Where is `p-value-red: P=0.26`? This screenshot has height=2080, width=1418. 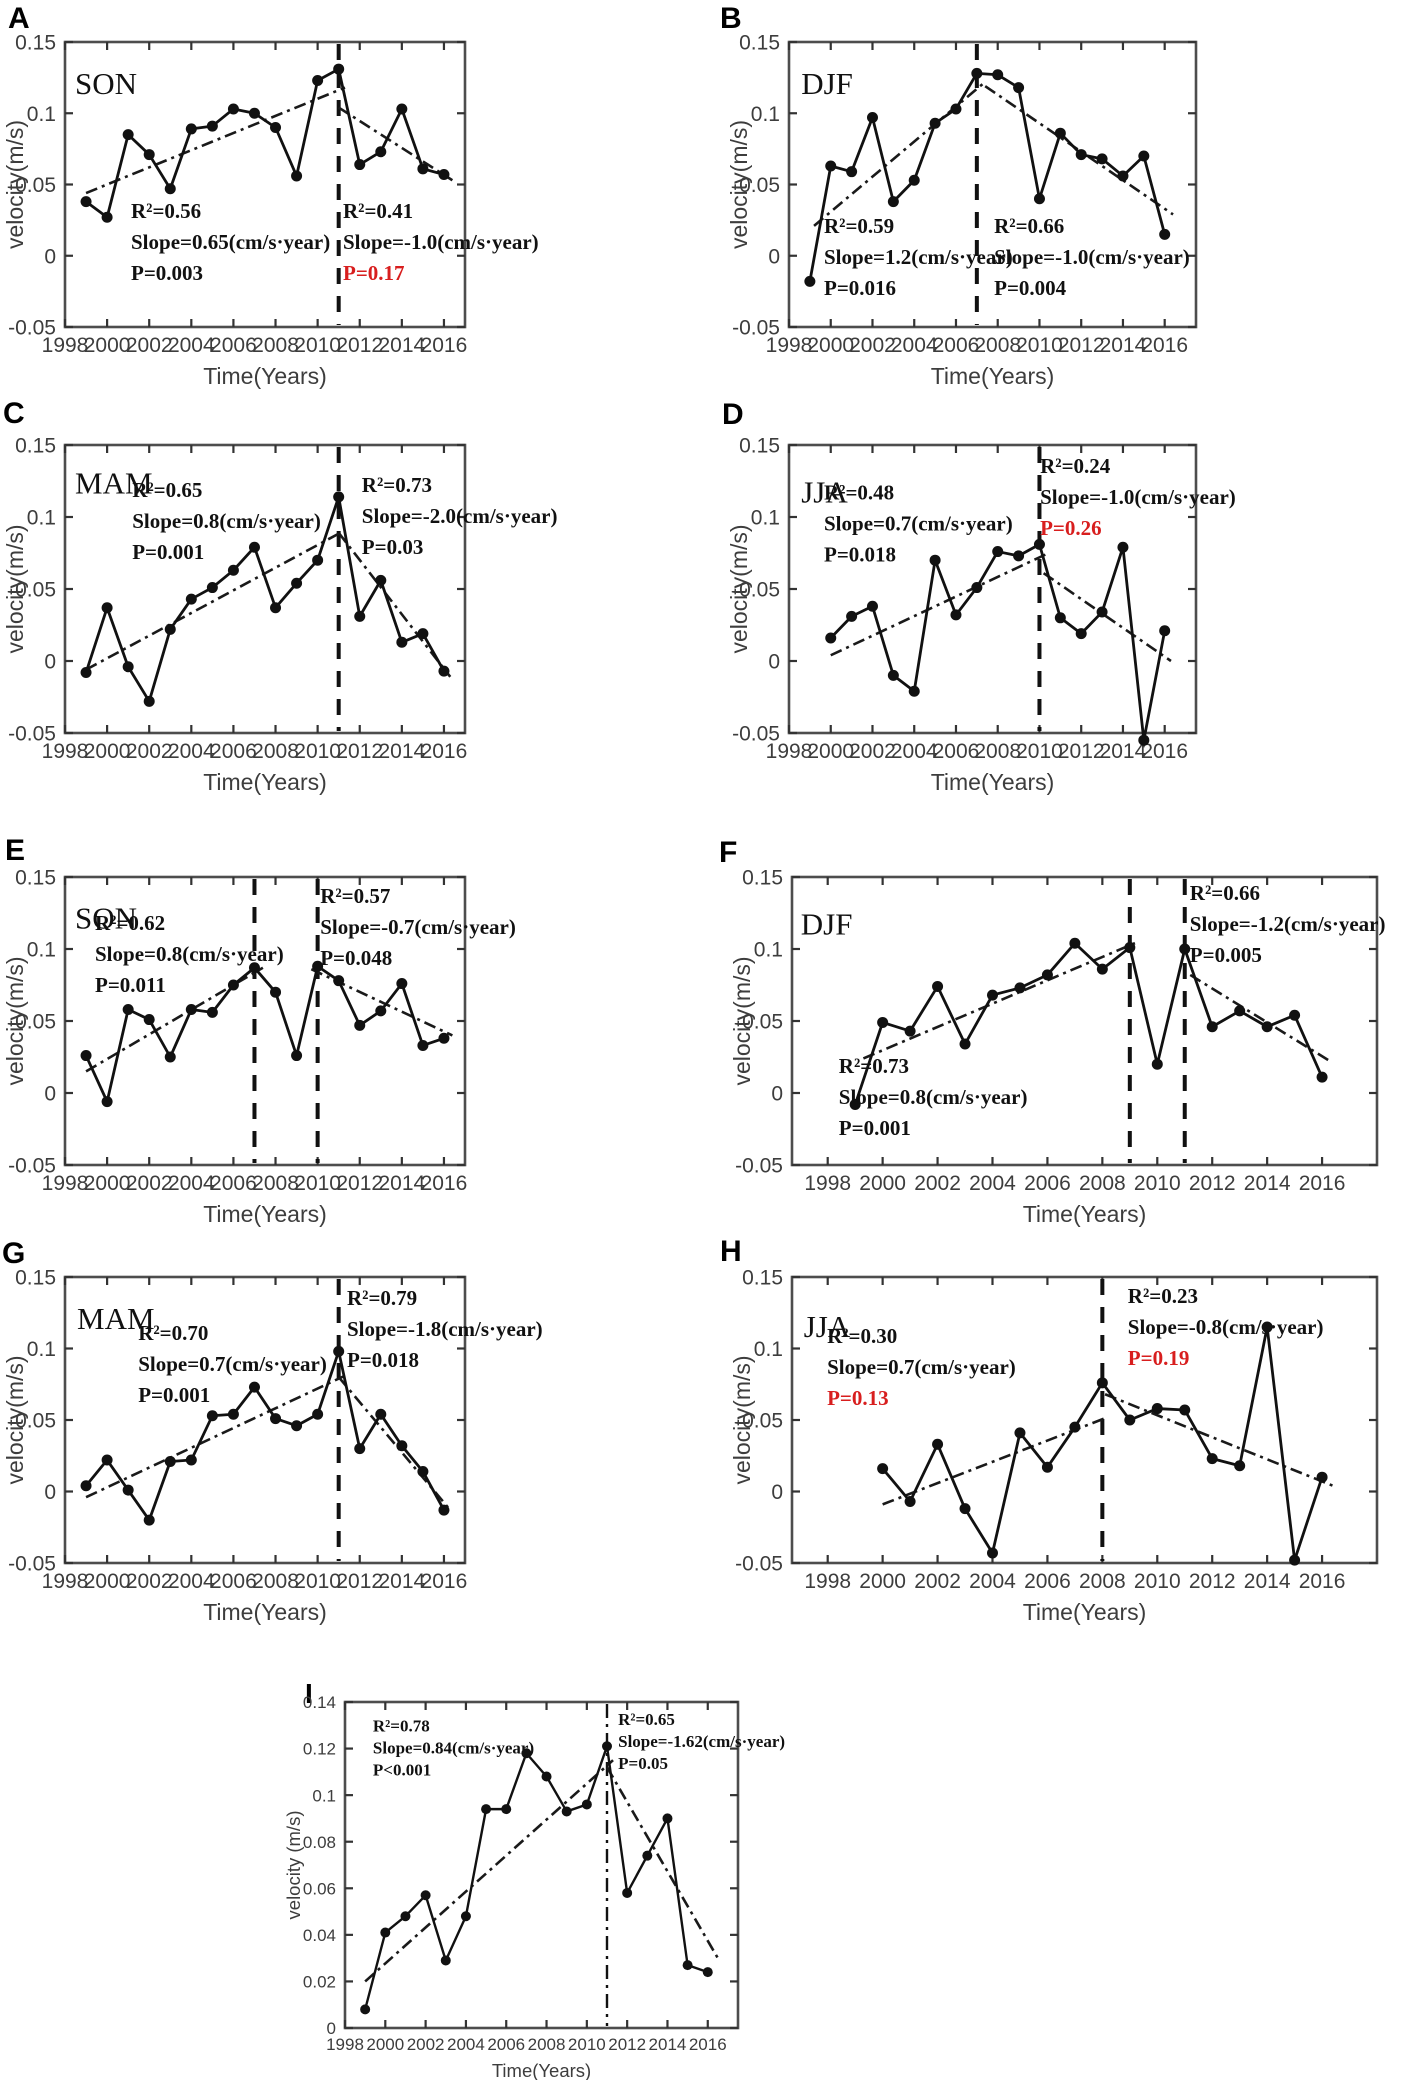 p-value-red: P=0.26 is located at coordinates (1071, 528).